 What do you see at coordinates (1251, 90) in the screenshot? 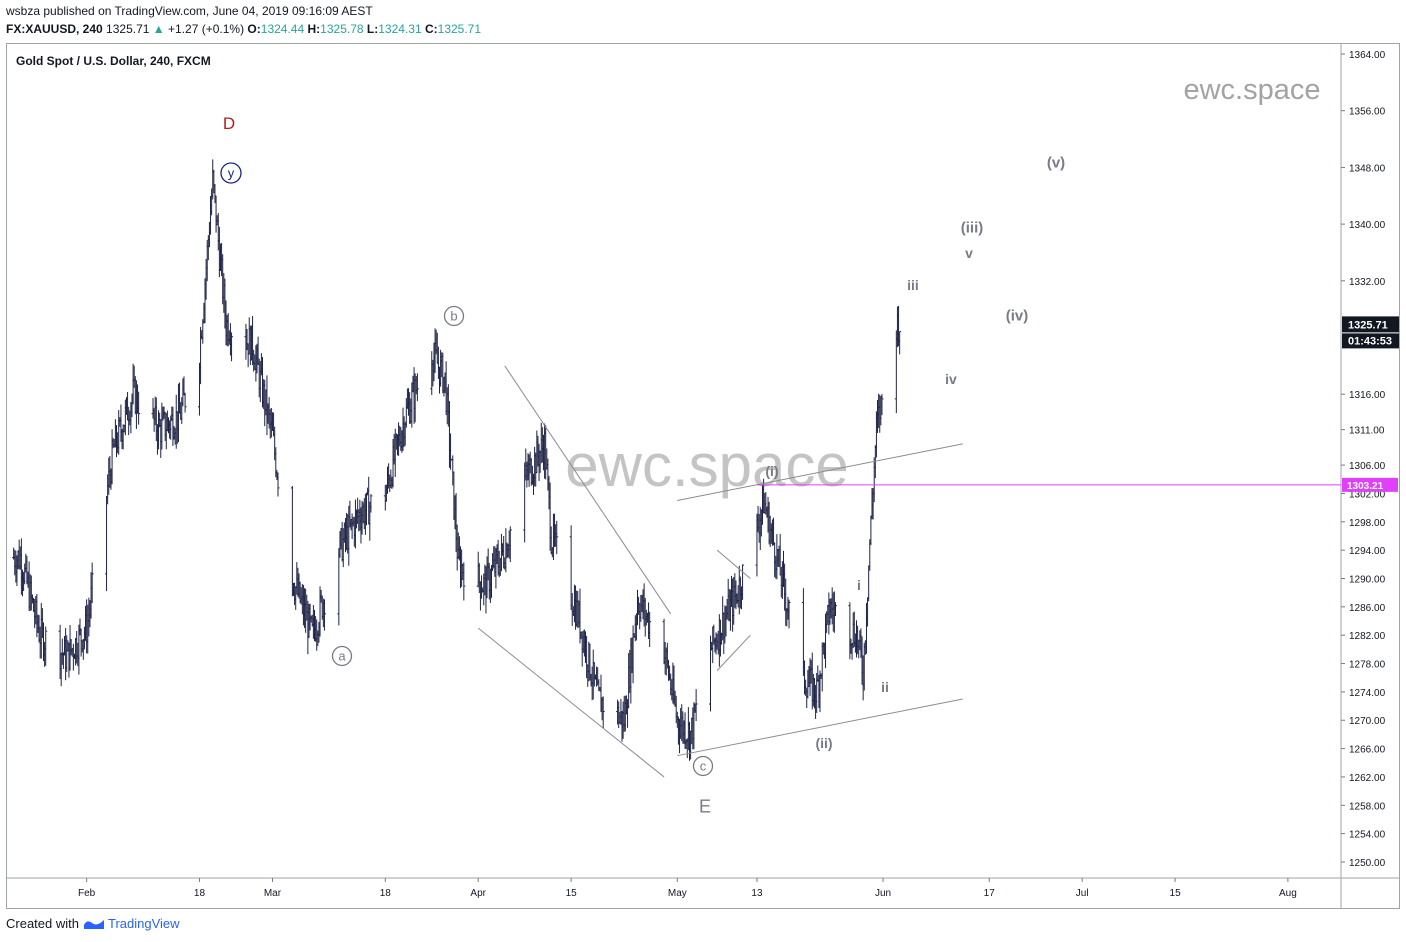
I see `watermark-top: ewc.space` at bounding box center [1251, 90].